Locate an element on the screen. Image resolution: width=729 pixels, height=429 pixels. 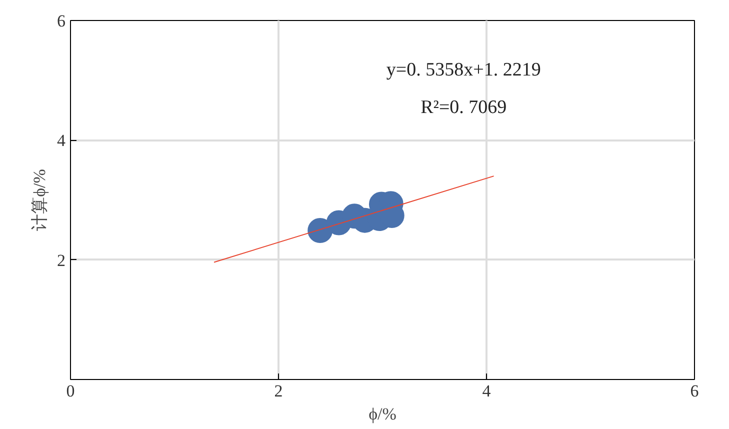
x-tick-label: 4 is located at coordinates (487, 391).